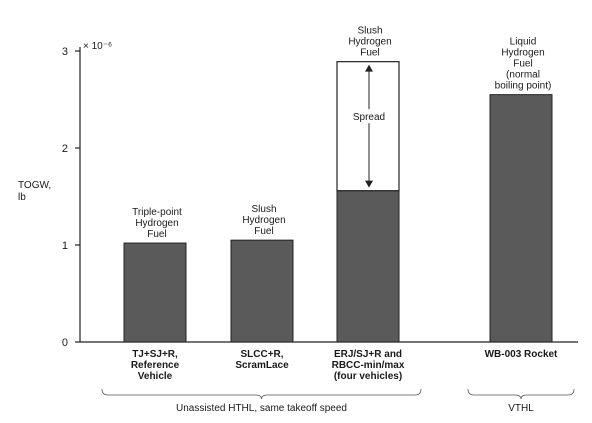 This screenshot has width=592, height=423. I want to click on y-tick-label: 0, so click(65, 343).